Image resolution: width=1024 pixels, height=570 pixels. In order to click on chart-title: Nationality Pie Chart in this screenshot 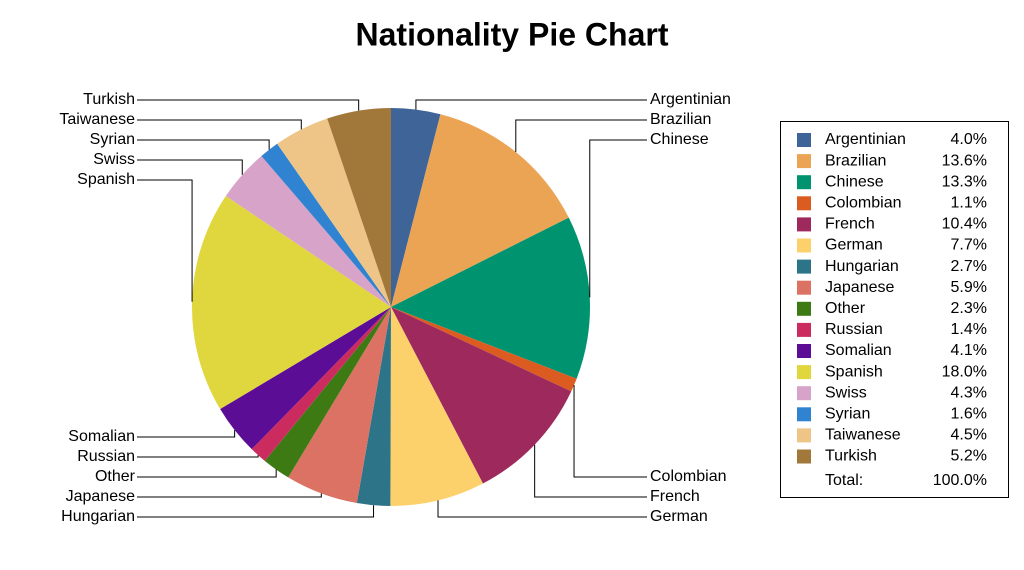, I will do `click(512, 34)`.